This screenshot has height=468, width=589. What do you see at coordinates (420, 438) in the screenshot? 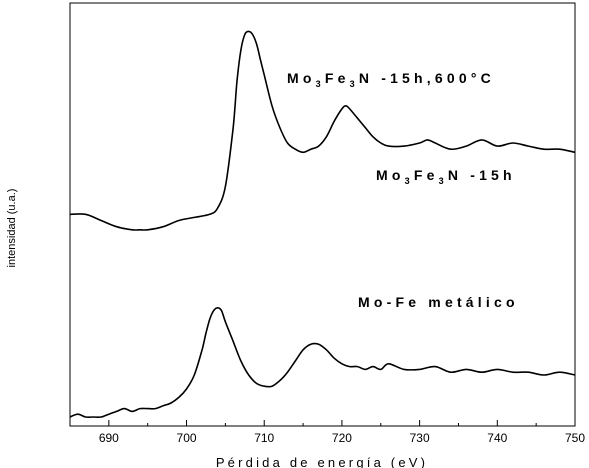
I see `x-tick-label: 730` at bounding box center [420, 438].